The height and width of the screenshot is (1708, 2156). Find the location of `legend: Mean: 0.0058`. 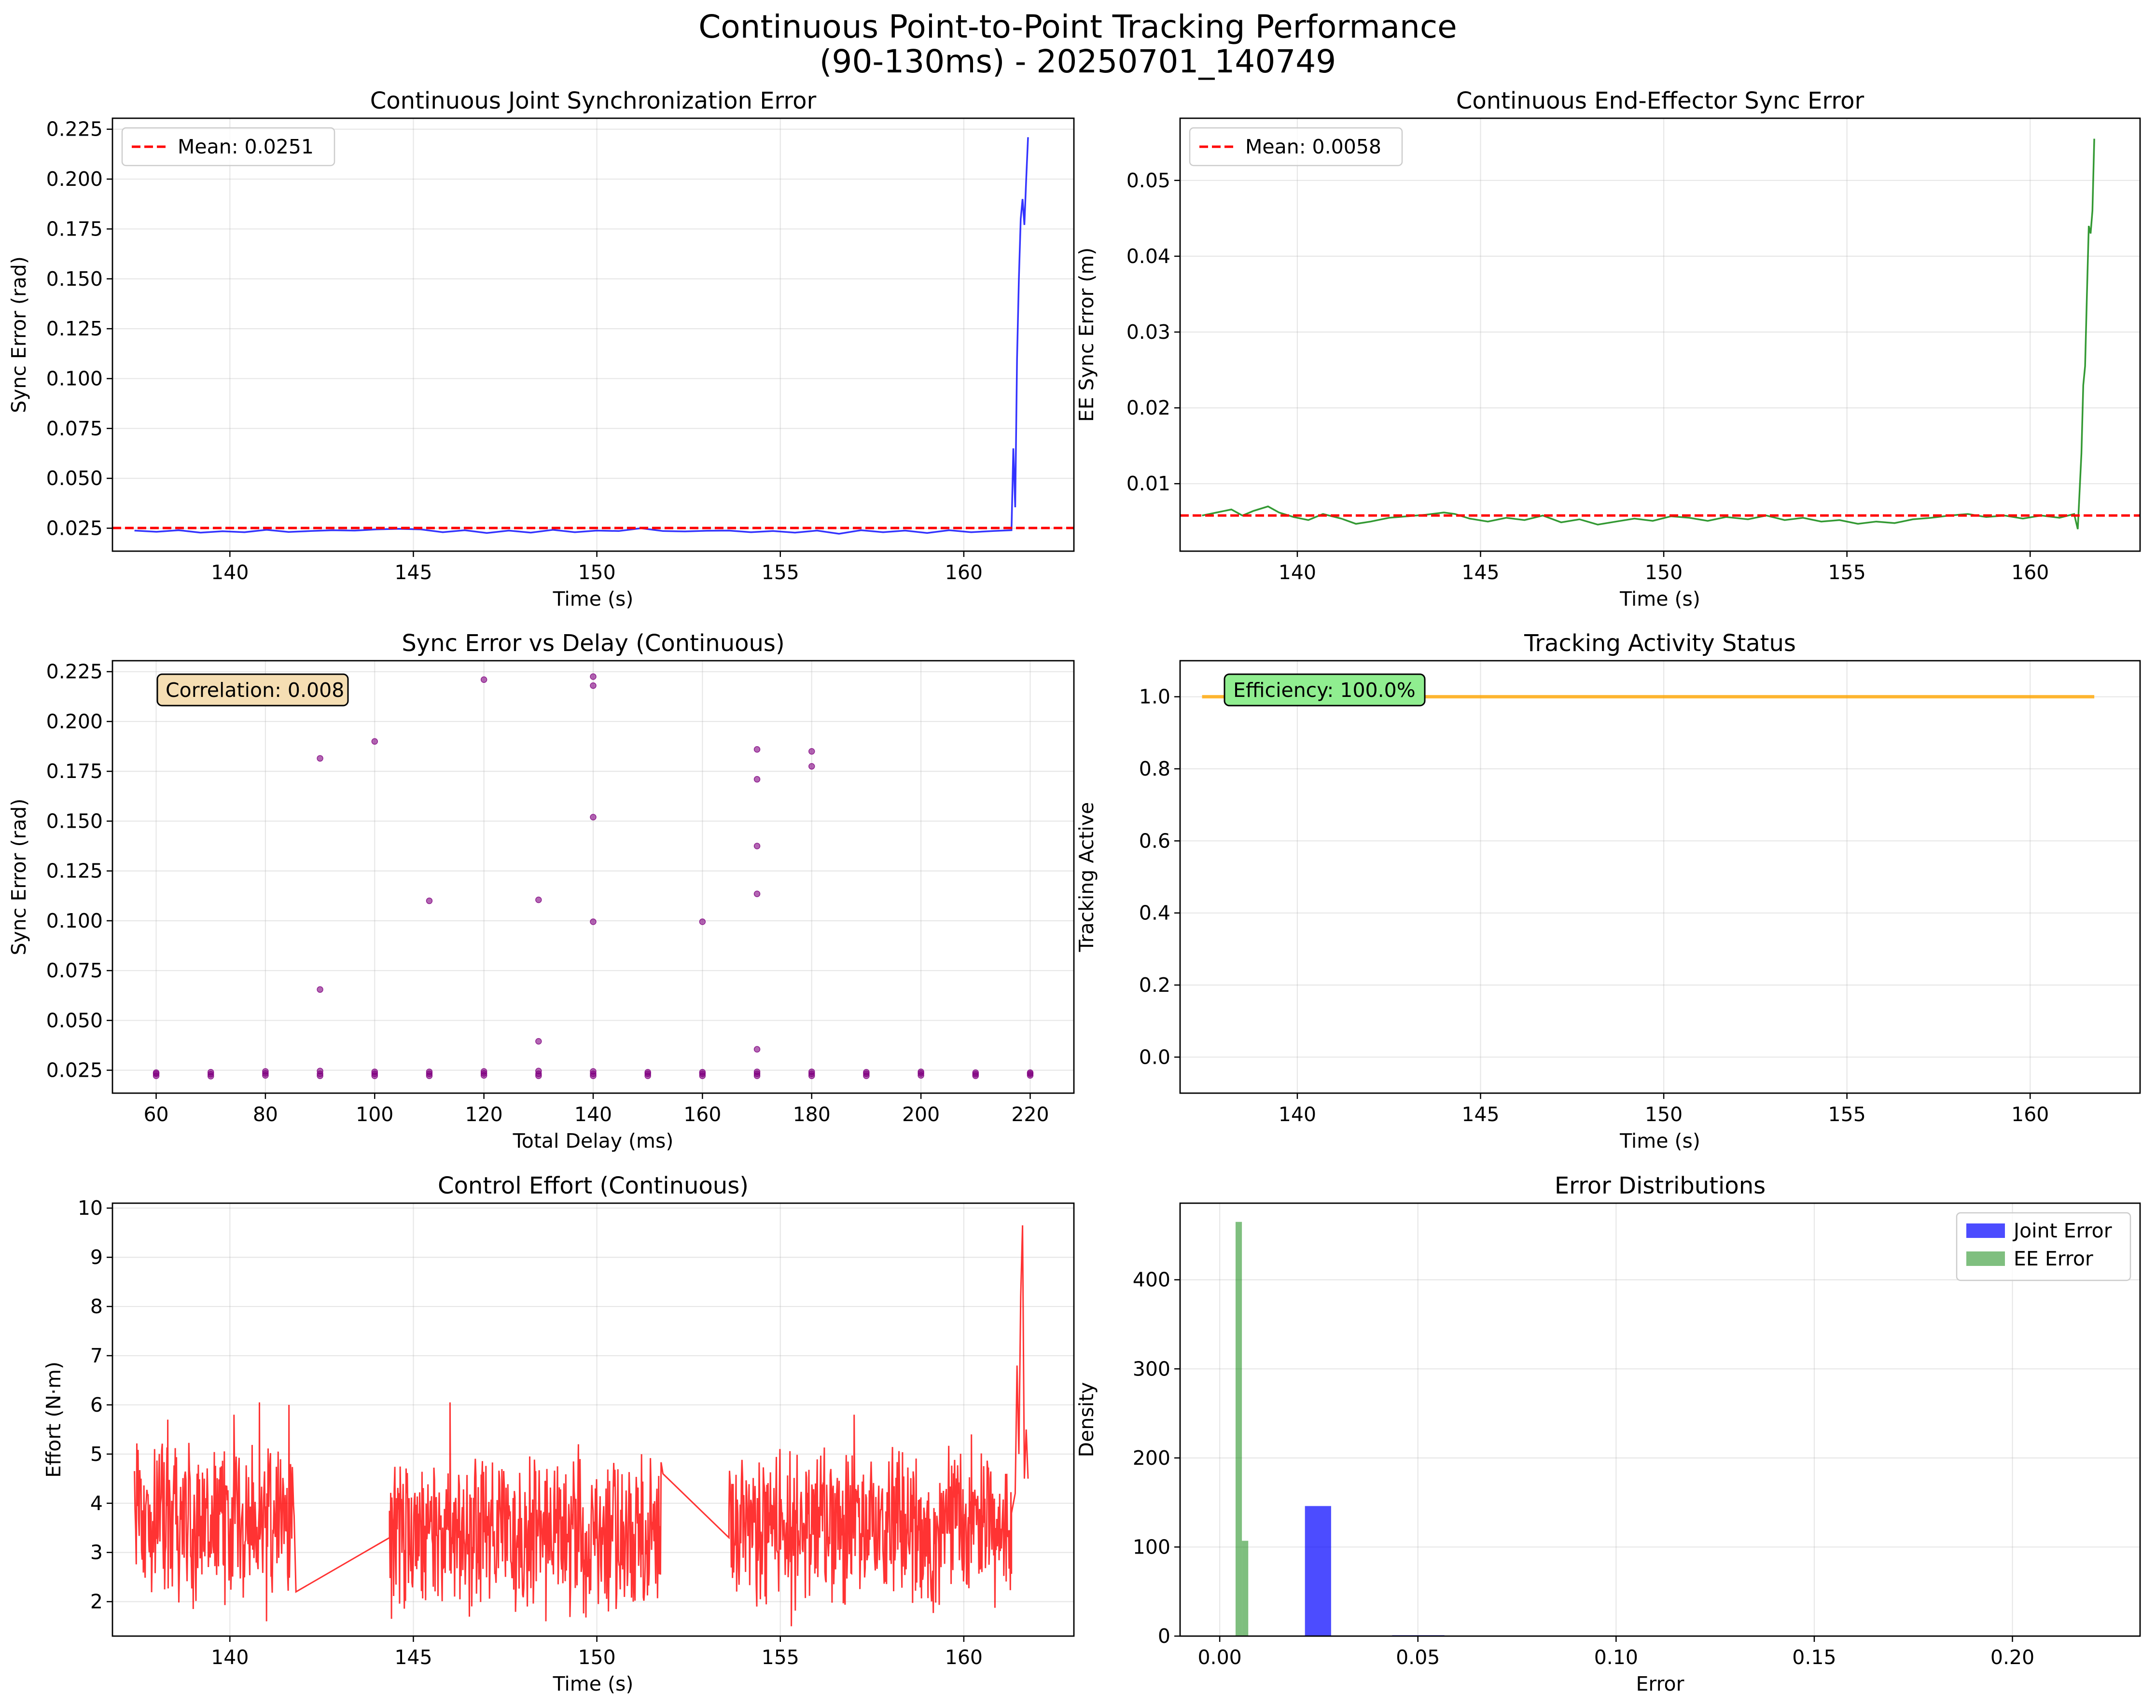

legend: Mean: 0.0058 is located at coordinates (1296, 147).